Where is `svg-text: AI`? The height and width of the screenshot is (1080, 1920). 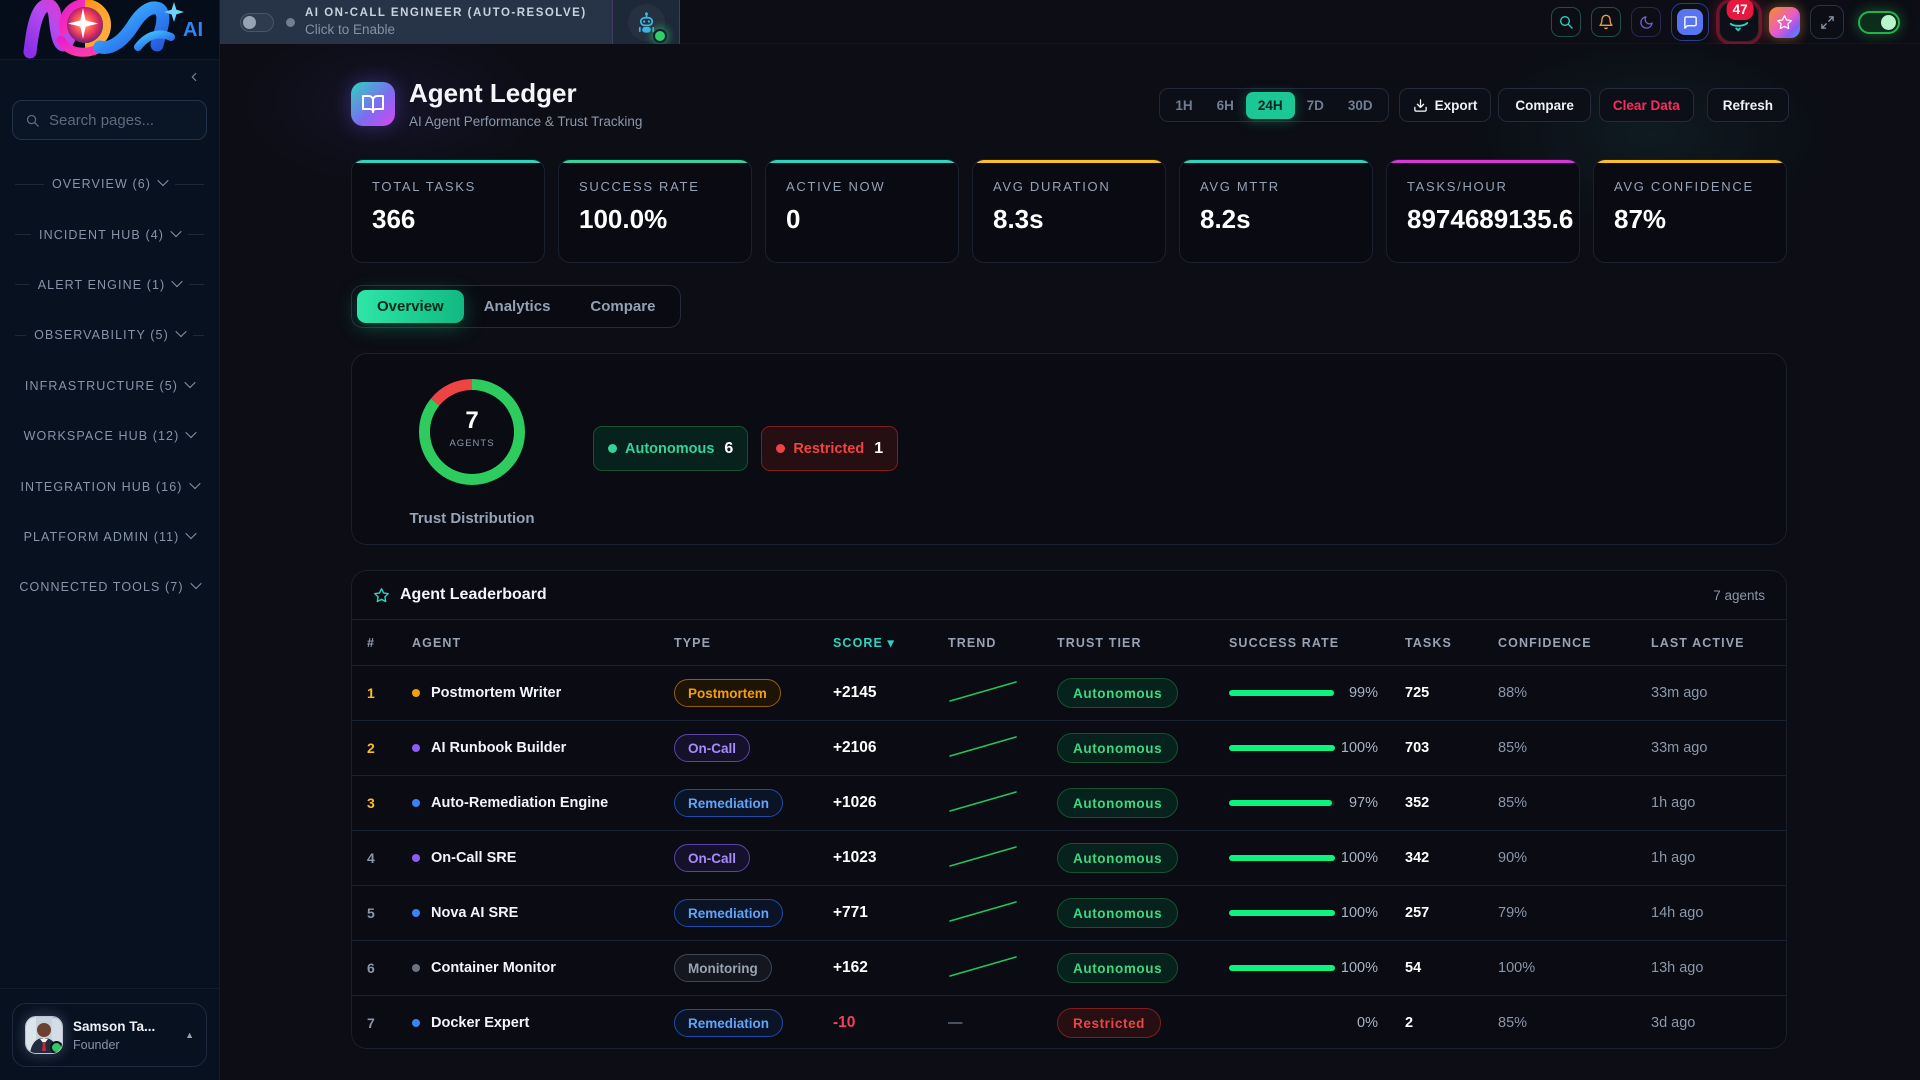
svg-text: AI is located at coordinates (193, 30).